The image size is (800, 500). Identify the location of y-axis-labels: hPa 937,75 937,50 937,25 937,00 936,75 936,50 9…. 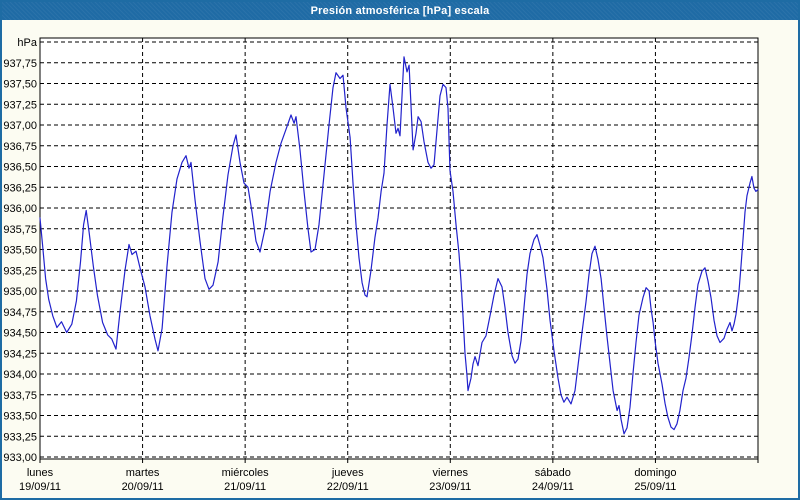
(20, 250).